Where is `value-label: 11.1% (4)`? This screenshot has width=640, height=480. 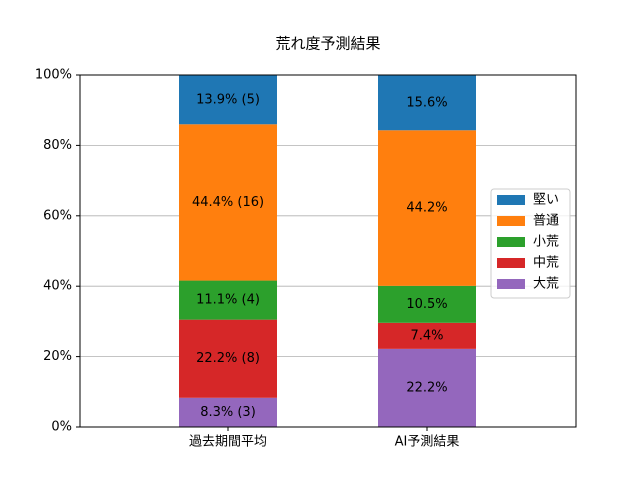
value-label: 11.1% (4) is located at coordinates (228, 300).